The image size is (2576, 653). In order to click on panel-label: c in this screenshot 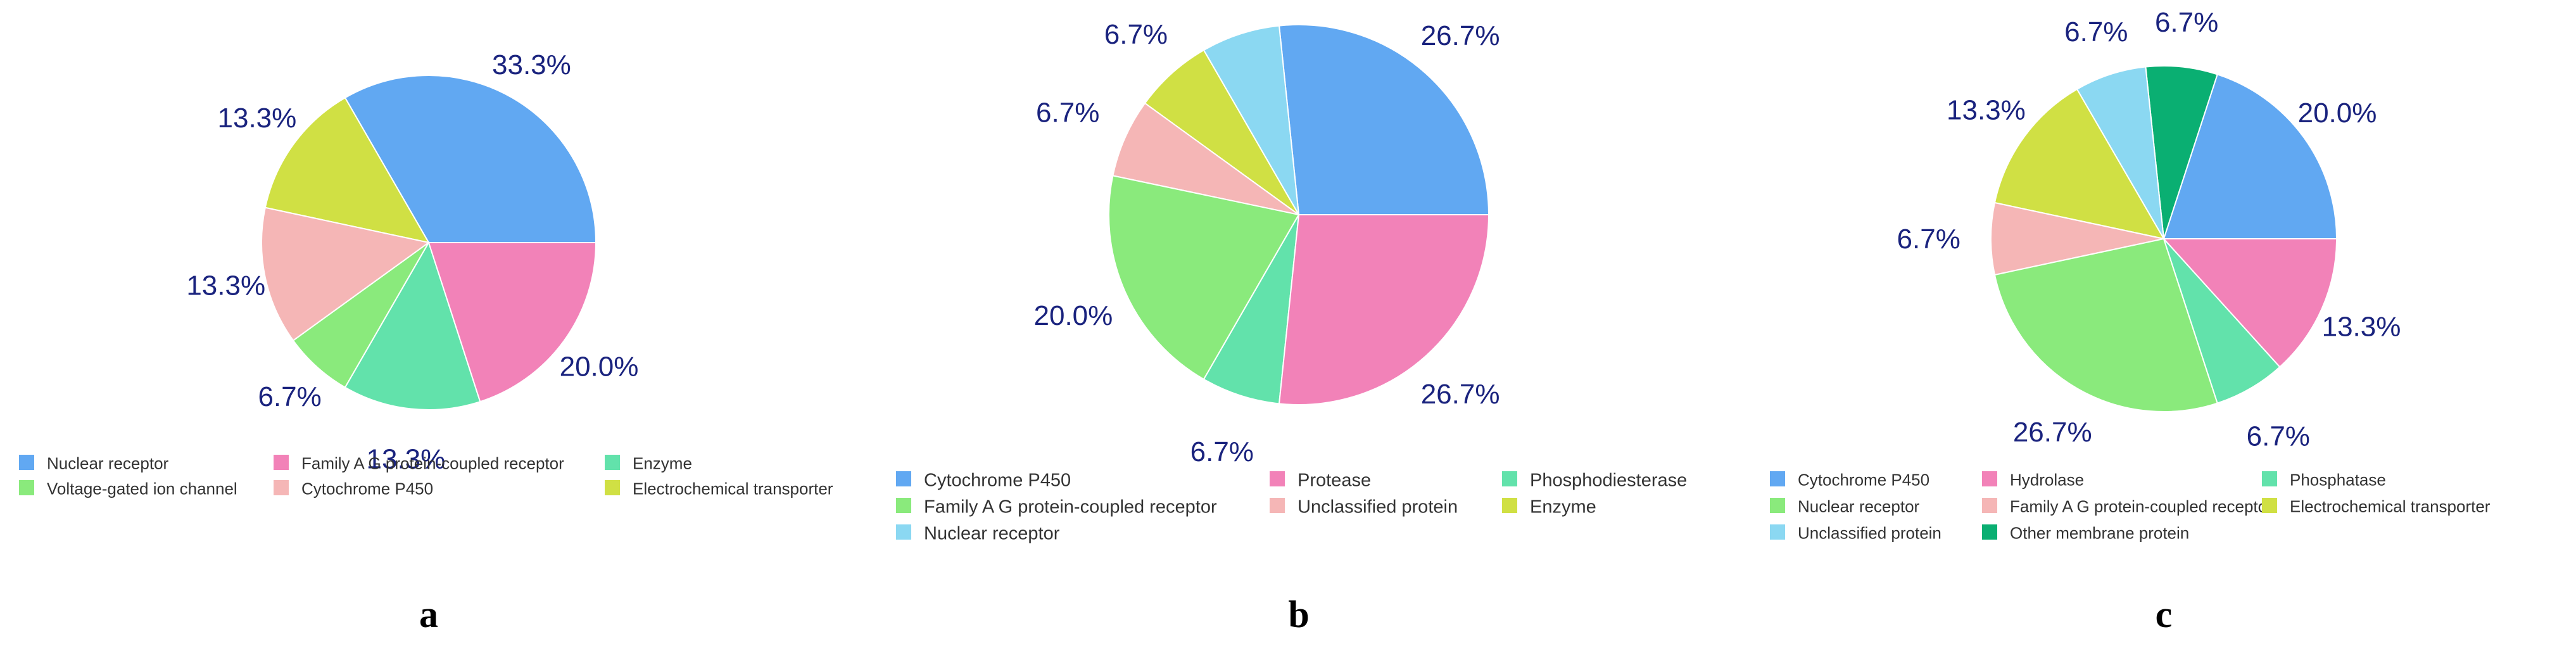, I will do `click(2164, 614)`.